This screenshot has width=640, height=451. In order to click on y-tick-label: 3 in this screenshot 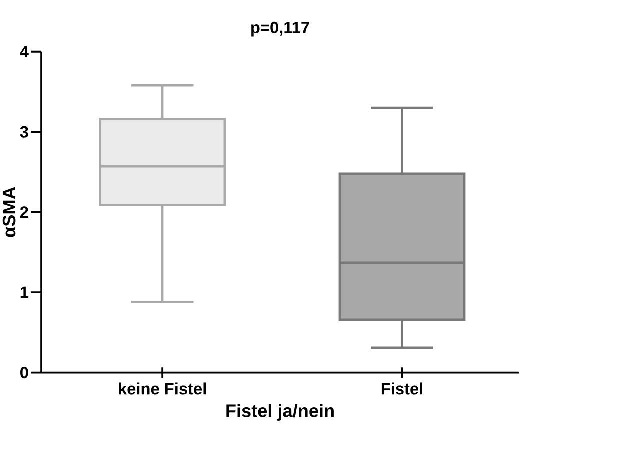, I will do `click(24, 132)`.